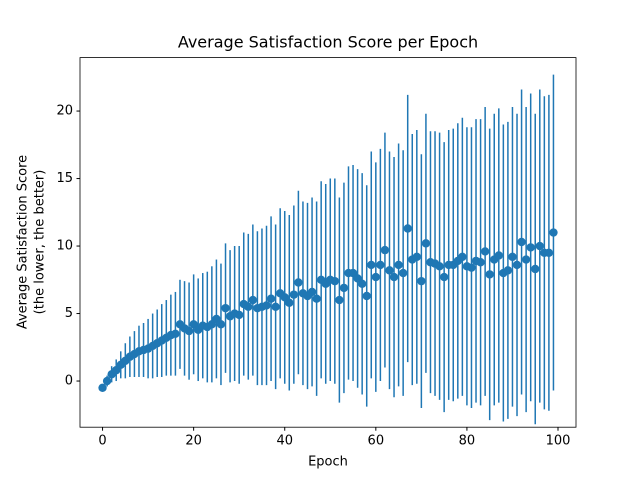  Describe the element at coordinates (64, 111) in the screenshot. I see `y-tick-label: 20` at that location.